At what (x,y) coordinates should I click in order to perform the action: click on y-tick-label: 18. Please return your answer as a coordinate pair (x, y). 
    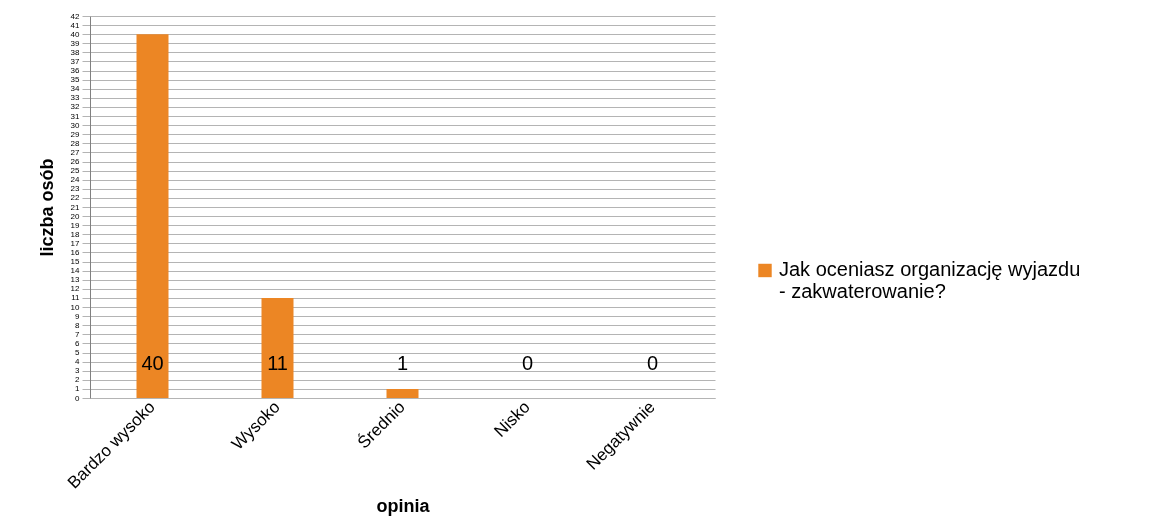
    Looking at the image, I should click on (75, 234).